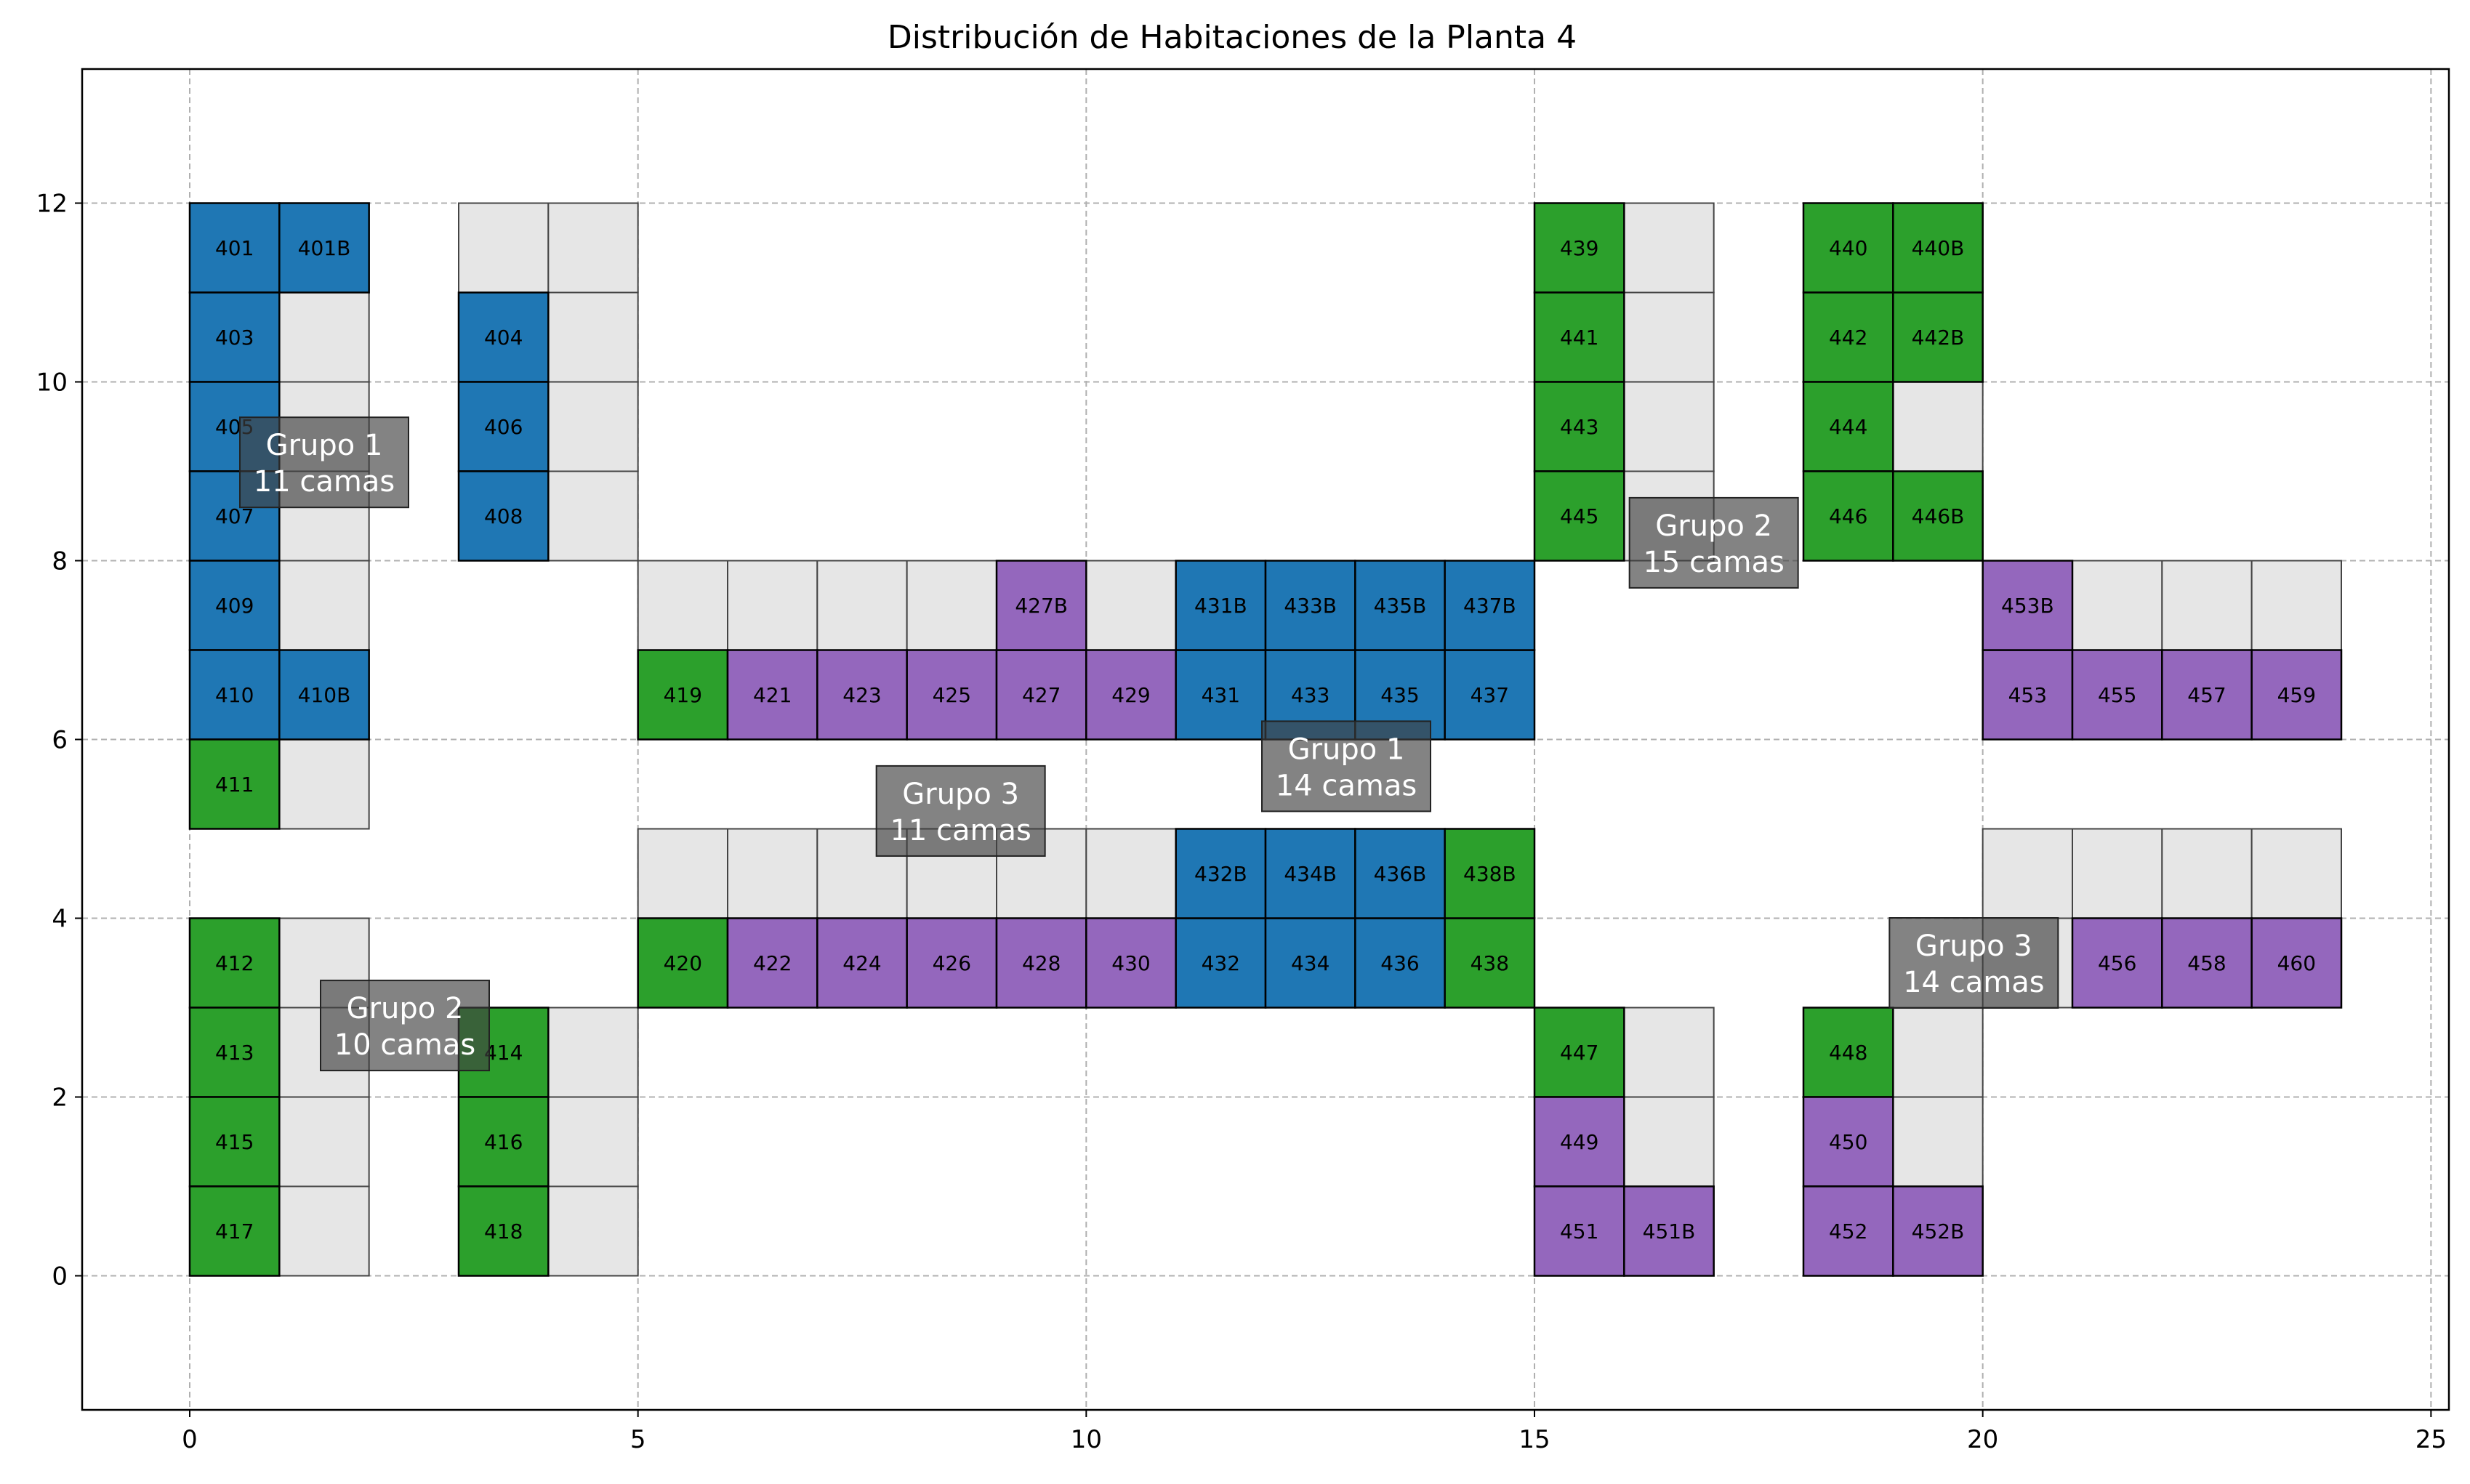 The height and width of the screenshot is (1484, 2470). I want to click on room-label: 403, so click(234, 338).